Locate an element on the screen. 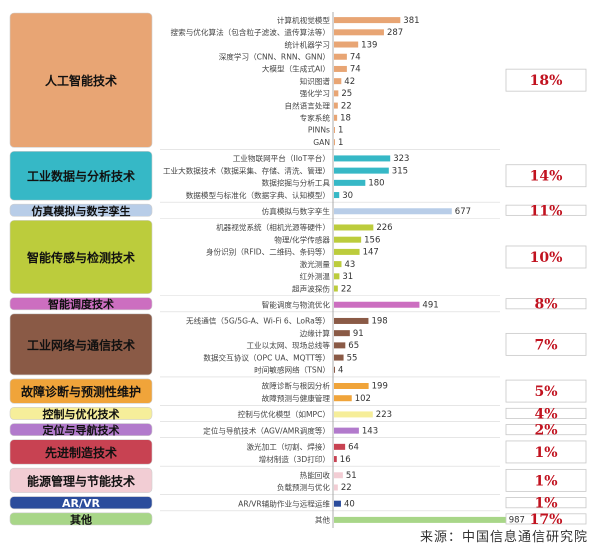 This screenshot has height=553, width=600. category-label: 先进制造技术 is located at coordinates (81, 452).